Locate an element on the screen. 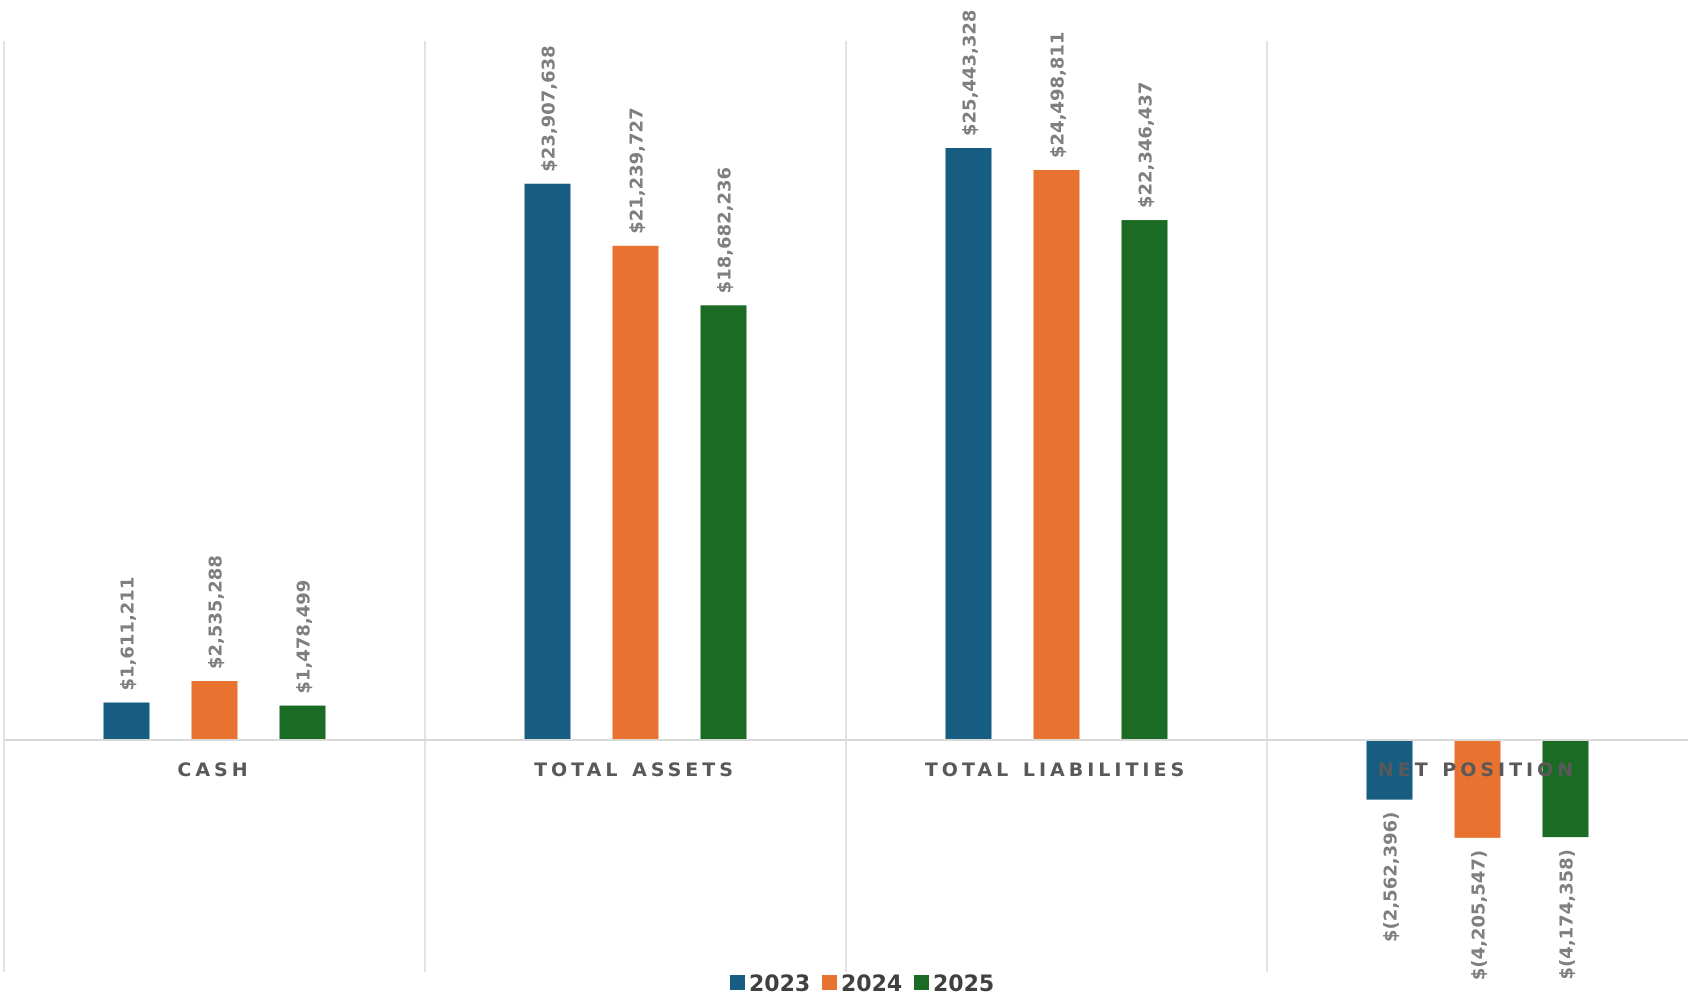 This screenshot has width=1688, height=1002. value-label: $(4,174,358) is located at coordinates (1567, 914).